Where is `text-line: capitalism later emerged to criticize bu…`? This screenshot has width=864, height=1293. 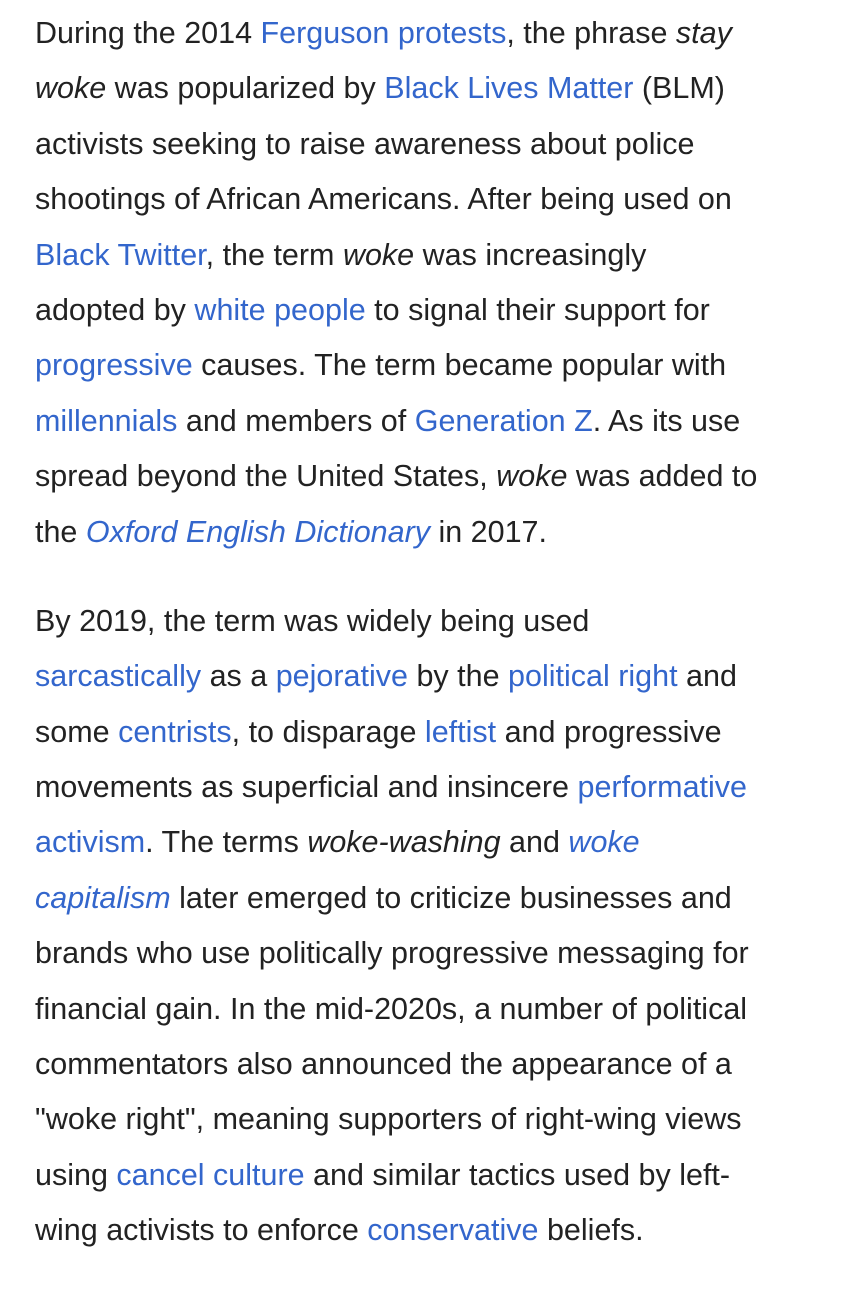 text-line: capitalism later emerged to criticize bu… is located at coordinates (445, 898).